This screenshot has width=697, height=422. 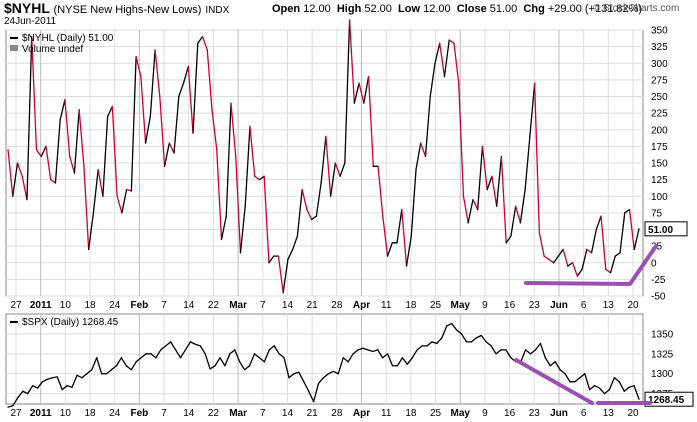 I want to click on y-tick-label: 150, so click(x=659, y=164).